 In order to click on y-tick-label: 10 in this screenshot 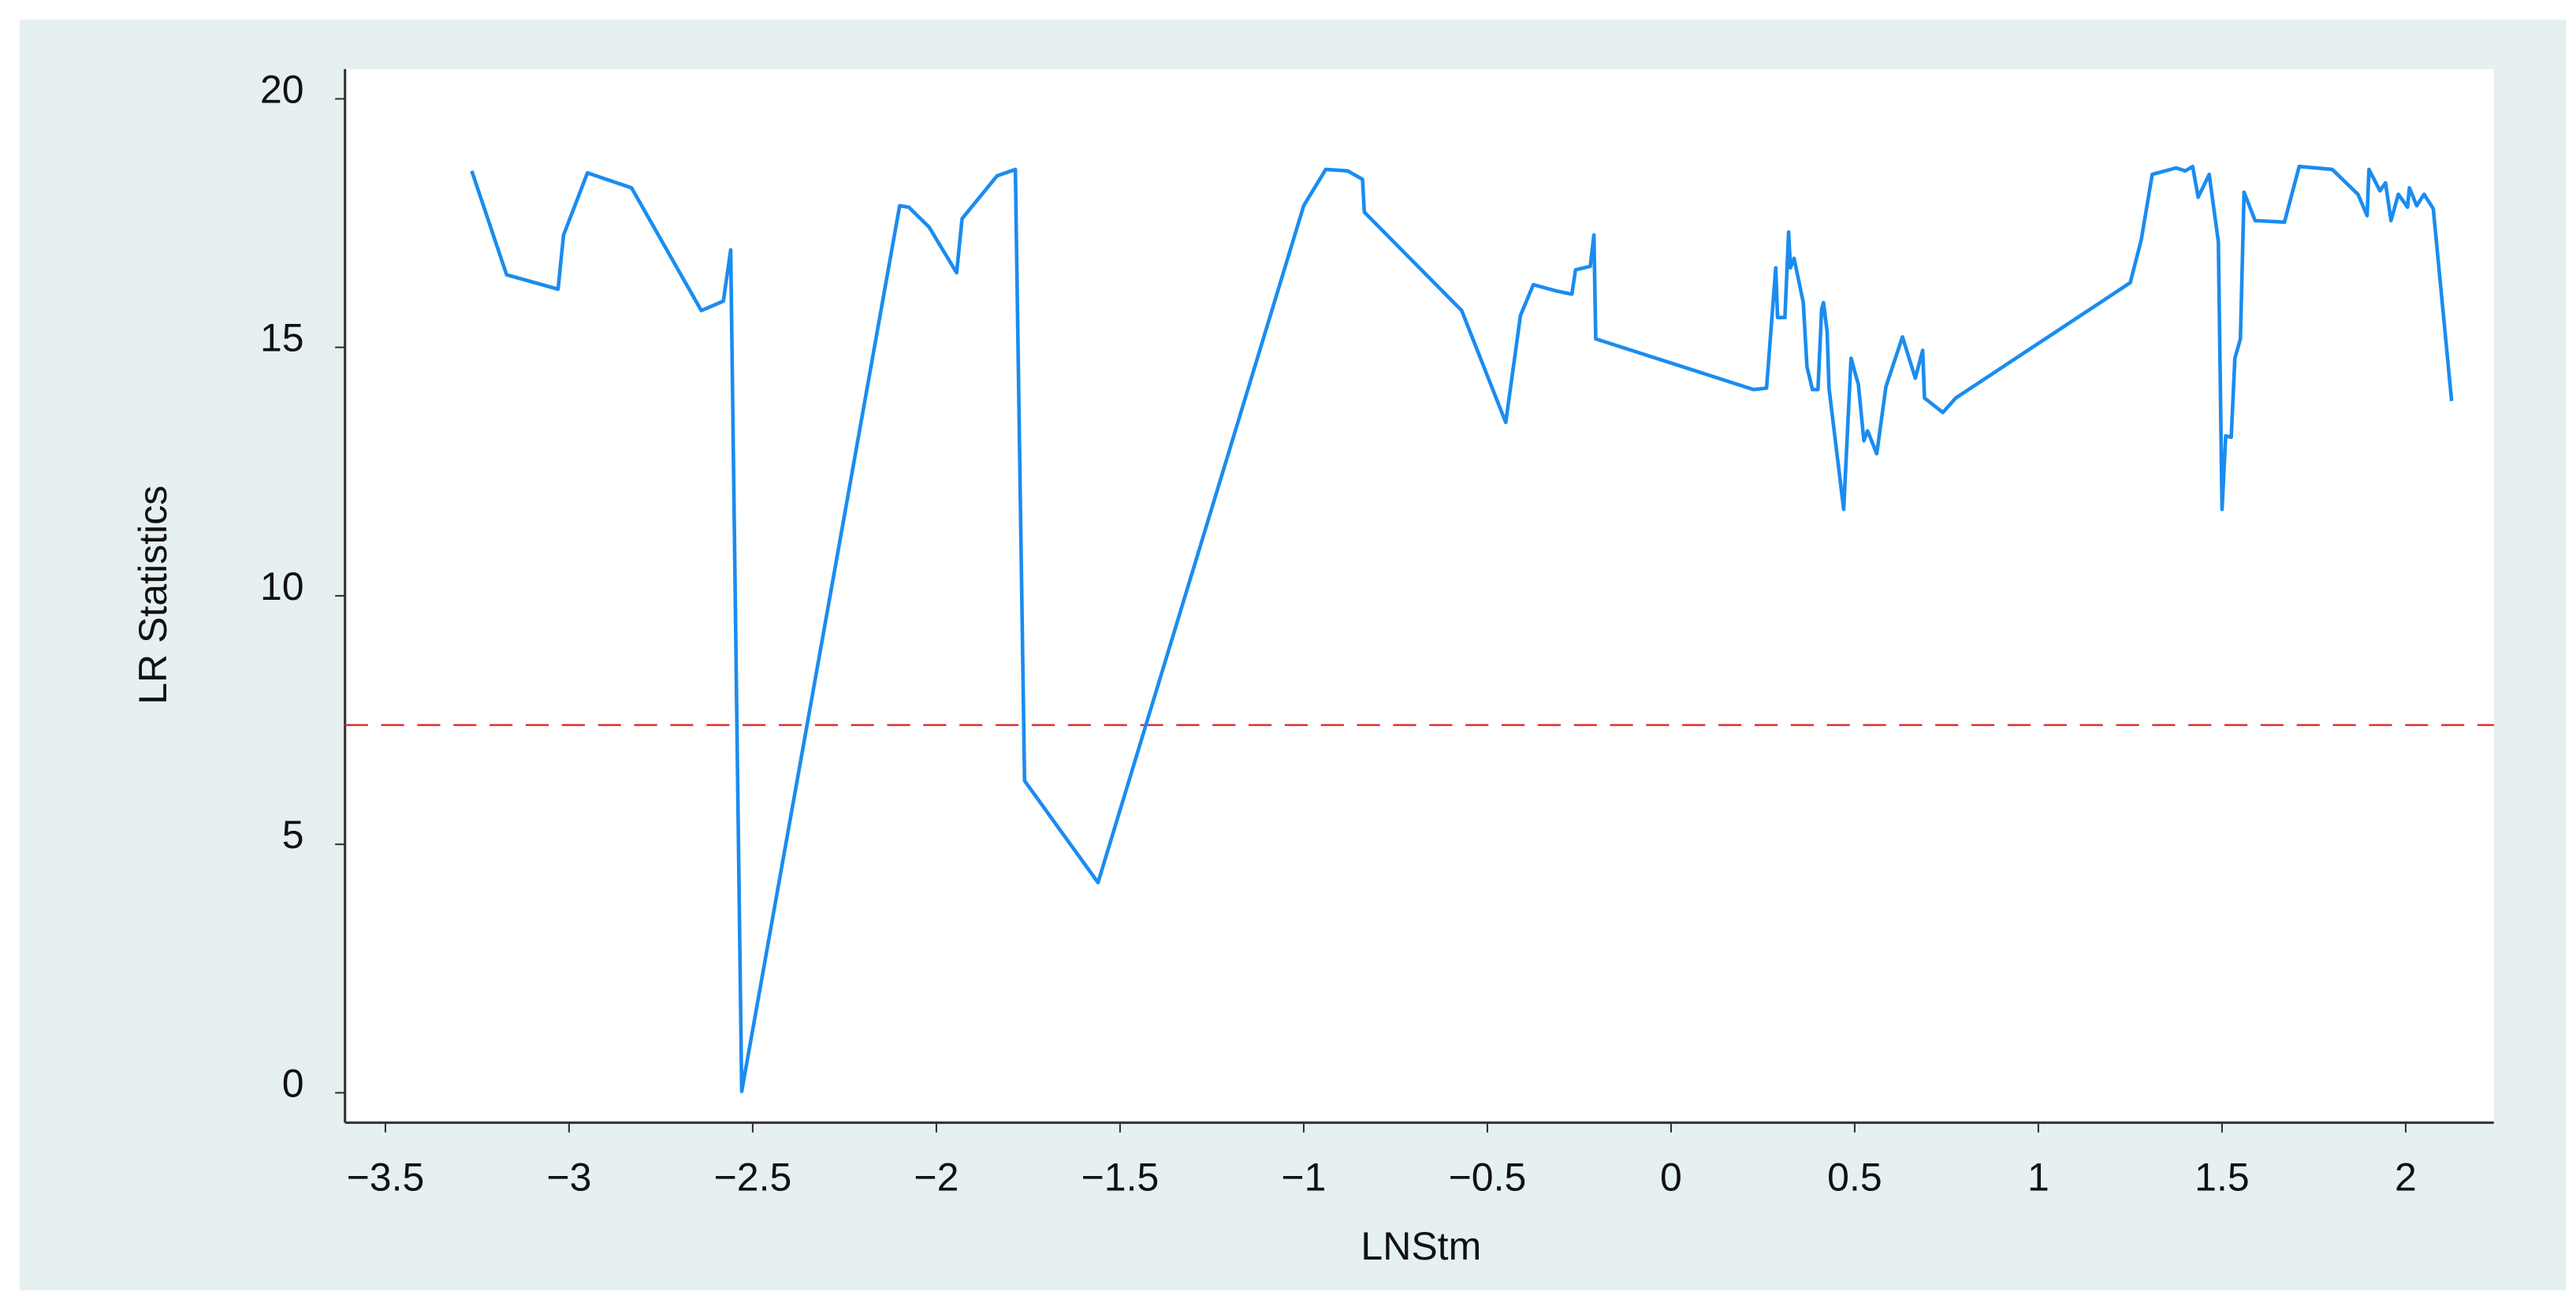, I will do `click(282, 586)`.